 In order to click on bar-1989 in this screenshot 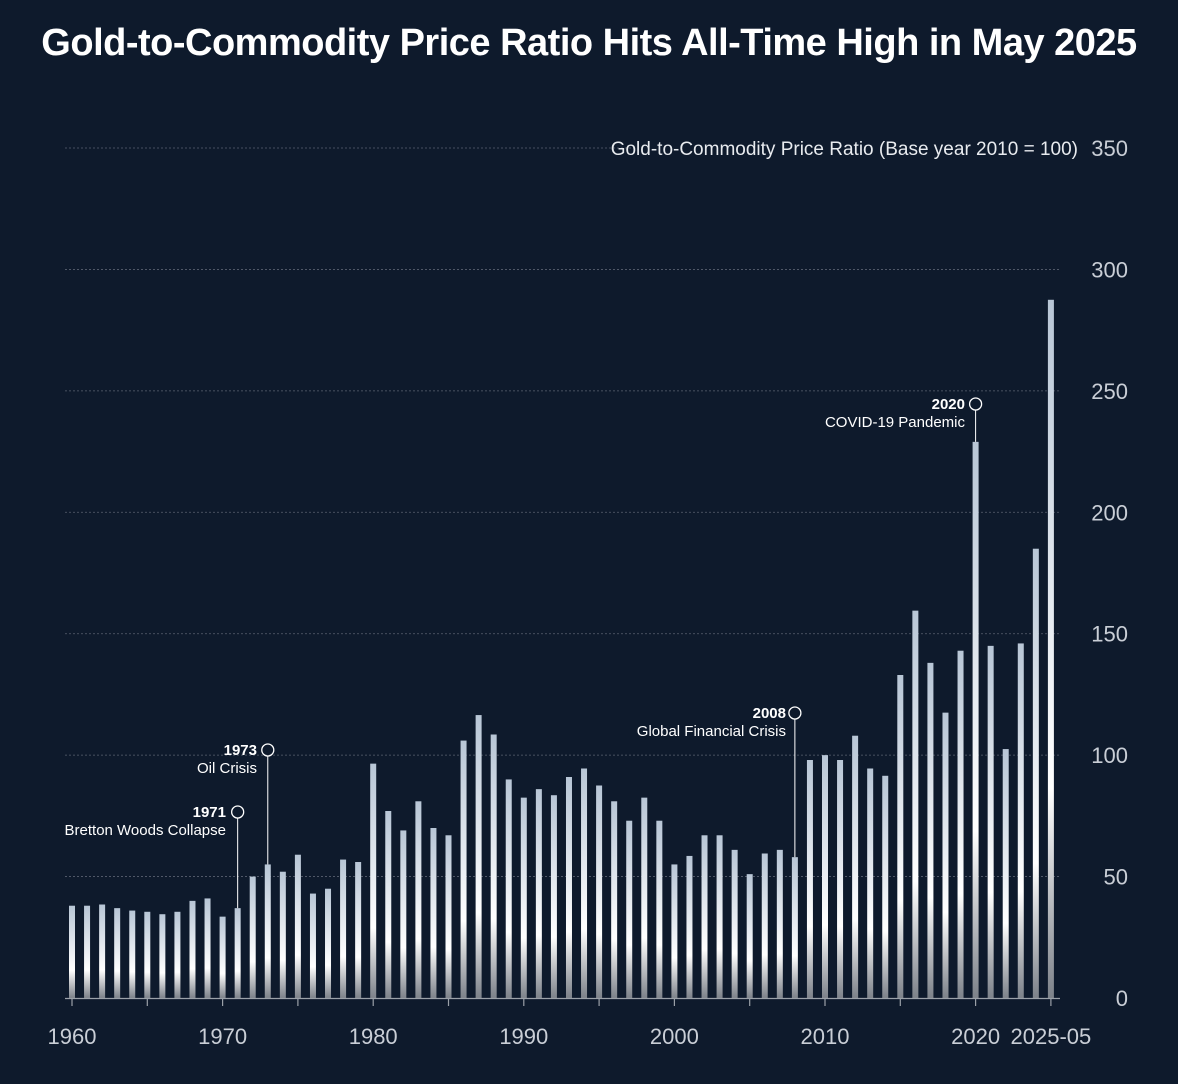, I will do `click(508, 888)`.